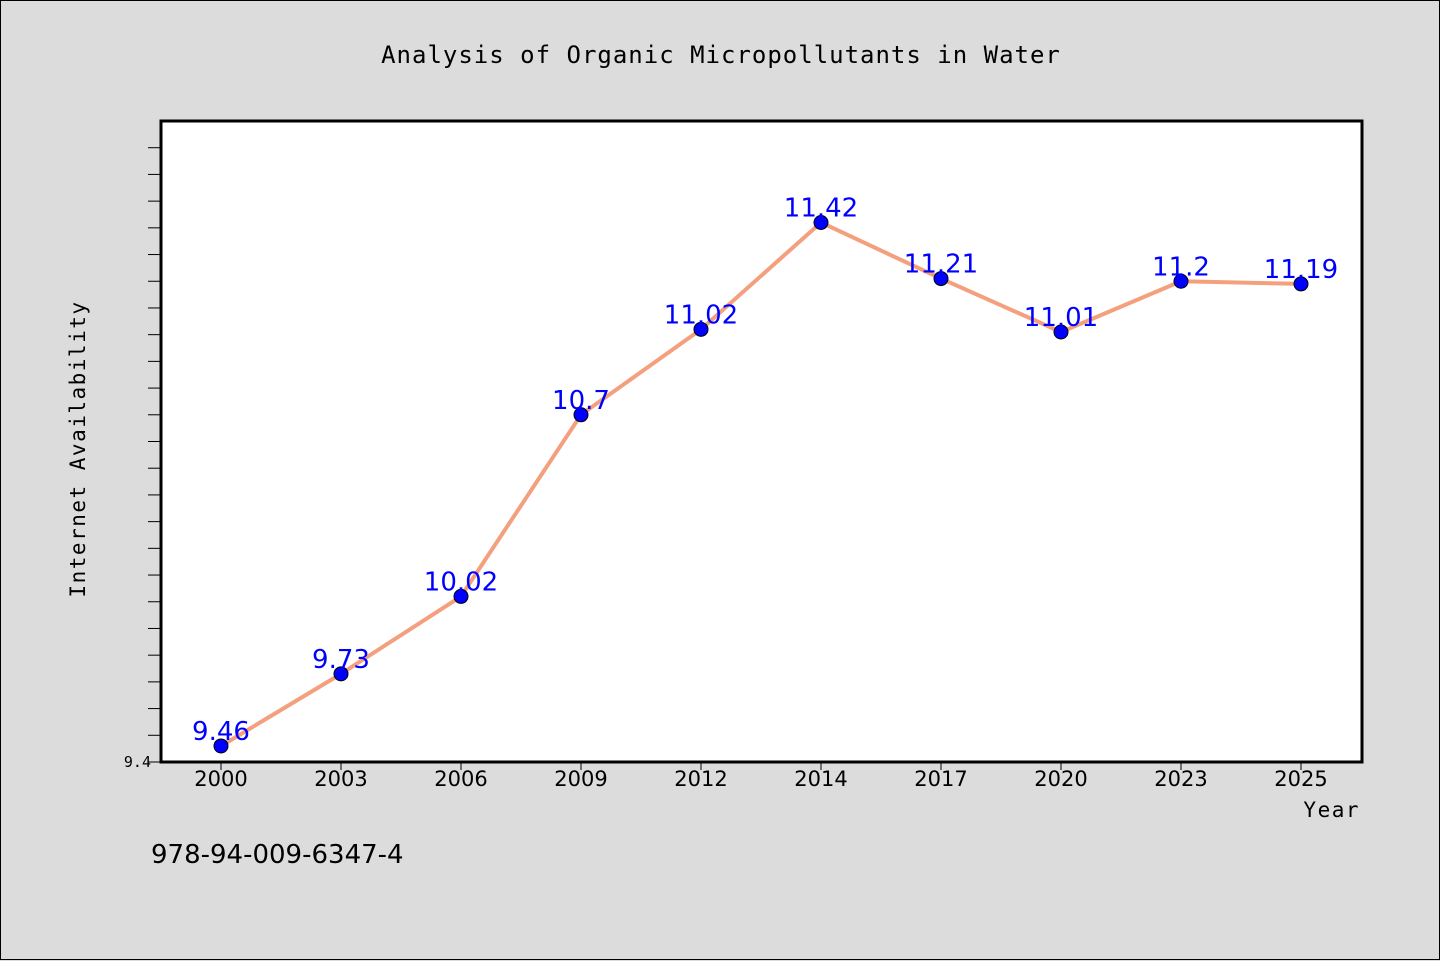 The height and width of the screenshot is (961, 1440). Describe the element at coordinates (700, 779) in the screenshot. I see `x-tick-label: 2012` at that location.